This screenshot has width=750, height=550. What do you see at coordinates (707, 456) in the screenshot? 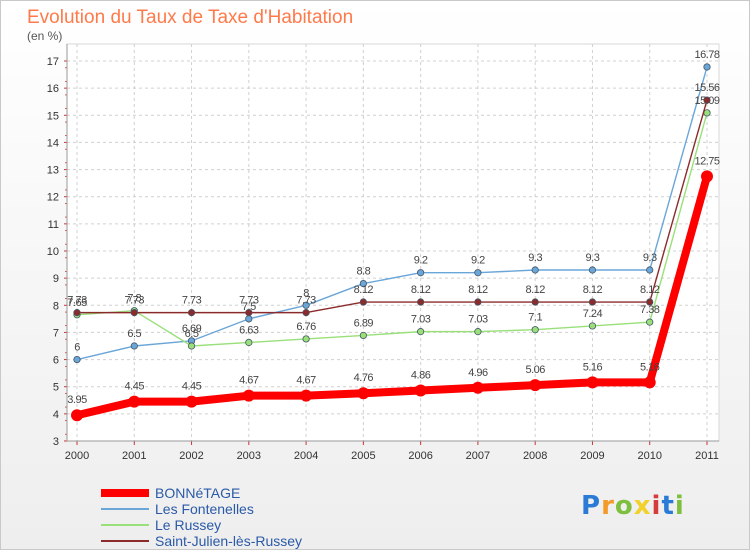
I see `x-tick-label: 2011` at bounding box center [707, 456].